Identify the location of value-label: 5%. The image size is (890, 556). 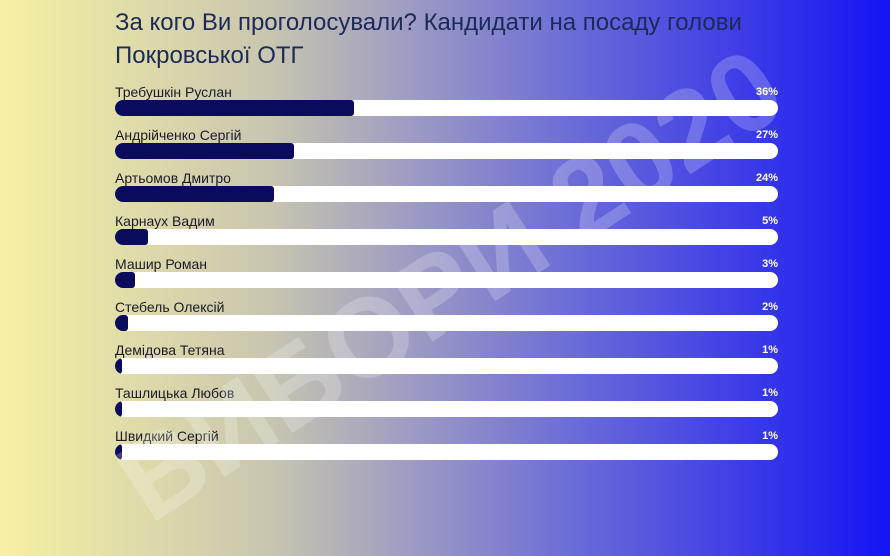
(770, 221).